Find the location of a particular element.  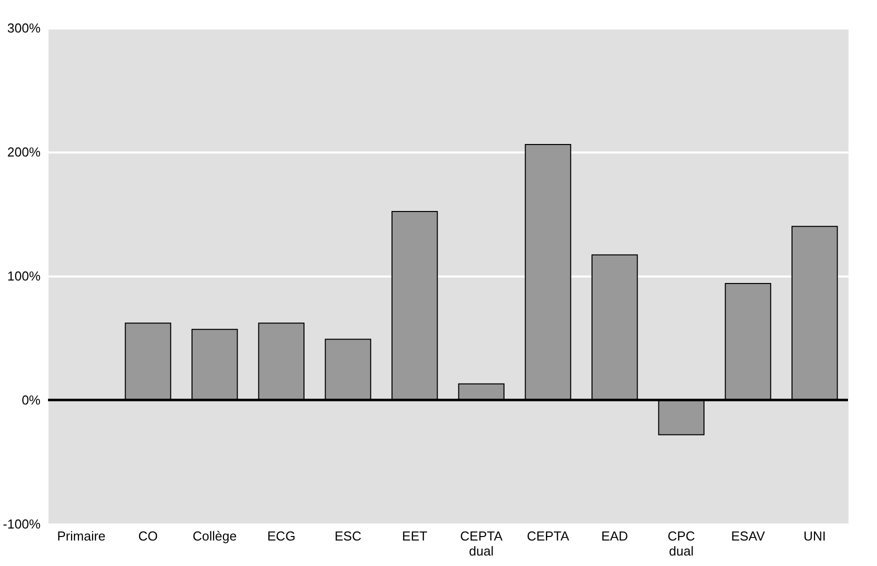

x-tick-label: CO is located at coordinates (148, 536).